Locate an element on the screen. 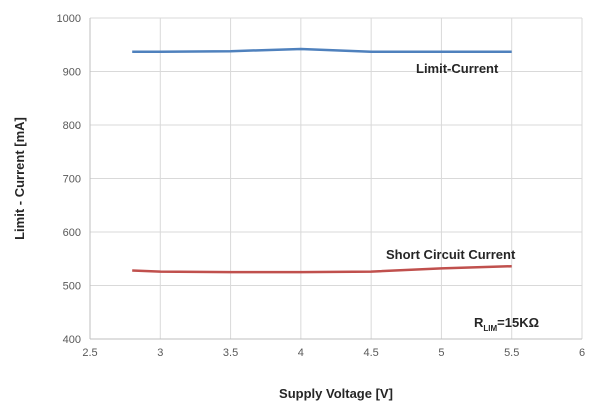 Image resolution: width=589 pixels, height=408 pixels. series-label-limit-current: Limit-Current is located at coordinates (457, 68).